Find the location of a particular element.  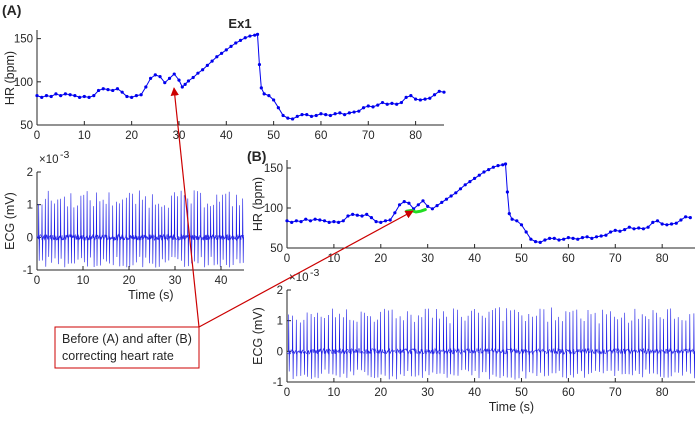

x-tick-label: 40 is located at coordinates (221, 281).